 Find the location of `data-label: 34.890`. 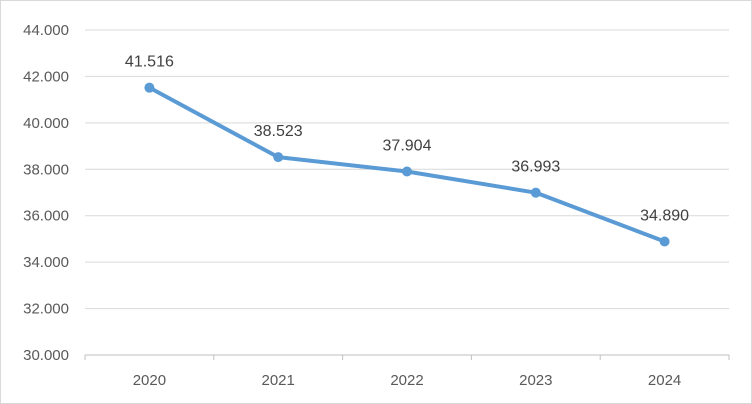

data-label: 34.890 is located at coordinates (664, 215).